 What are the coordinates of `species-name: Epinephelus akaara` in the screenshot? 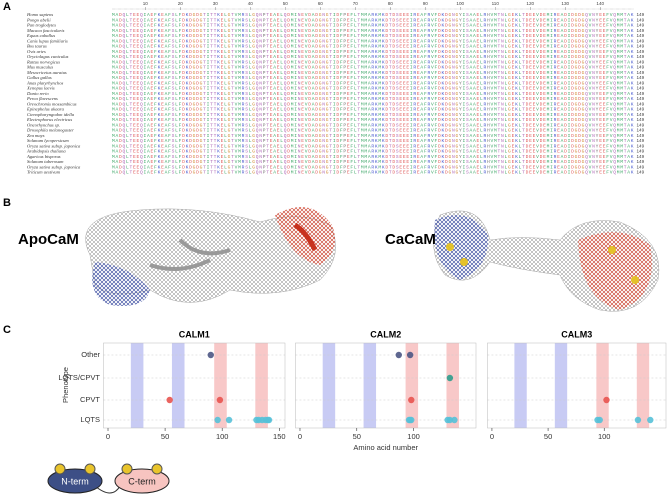 It's located at (45, 109).